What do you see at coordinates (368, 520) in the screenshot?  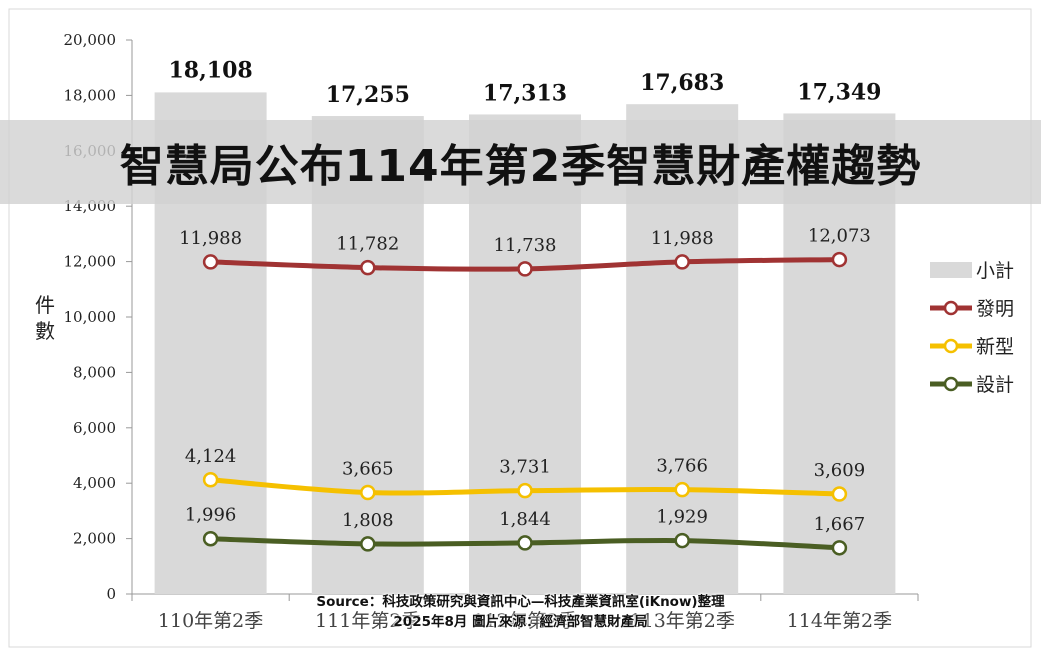 I see `line-data-label: 1,808` at bounding box center [368, 520].